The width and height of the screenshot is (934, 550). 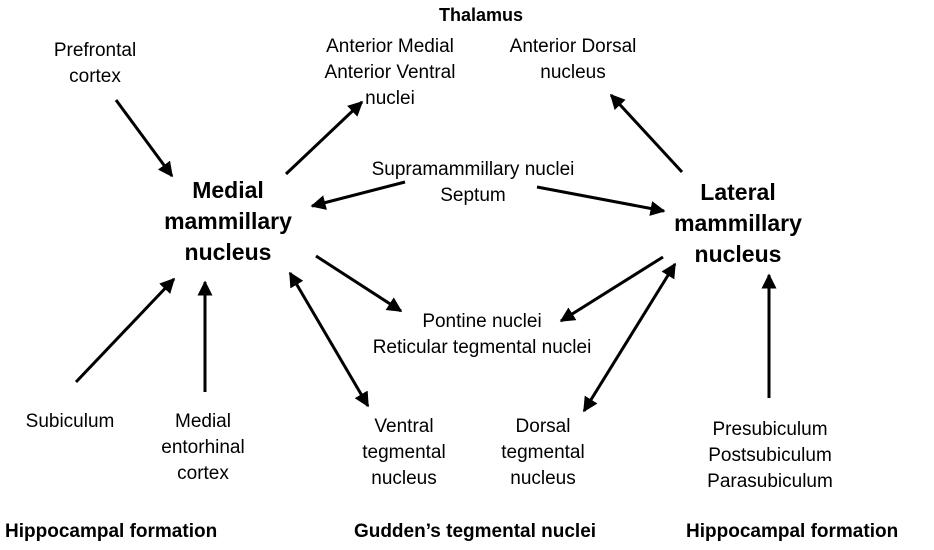 I want to click on subiculum-label: Subiculum, so click(x=70, y=421).